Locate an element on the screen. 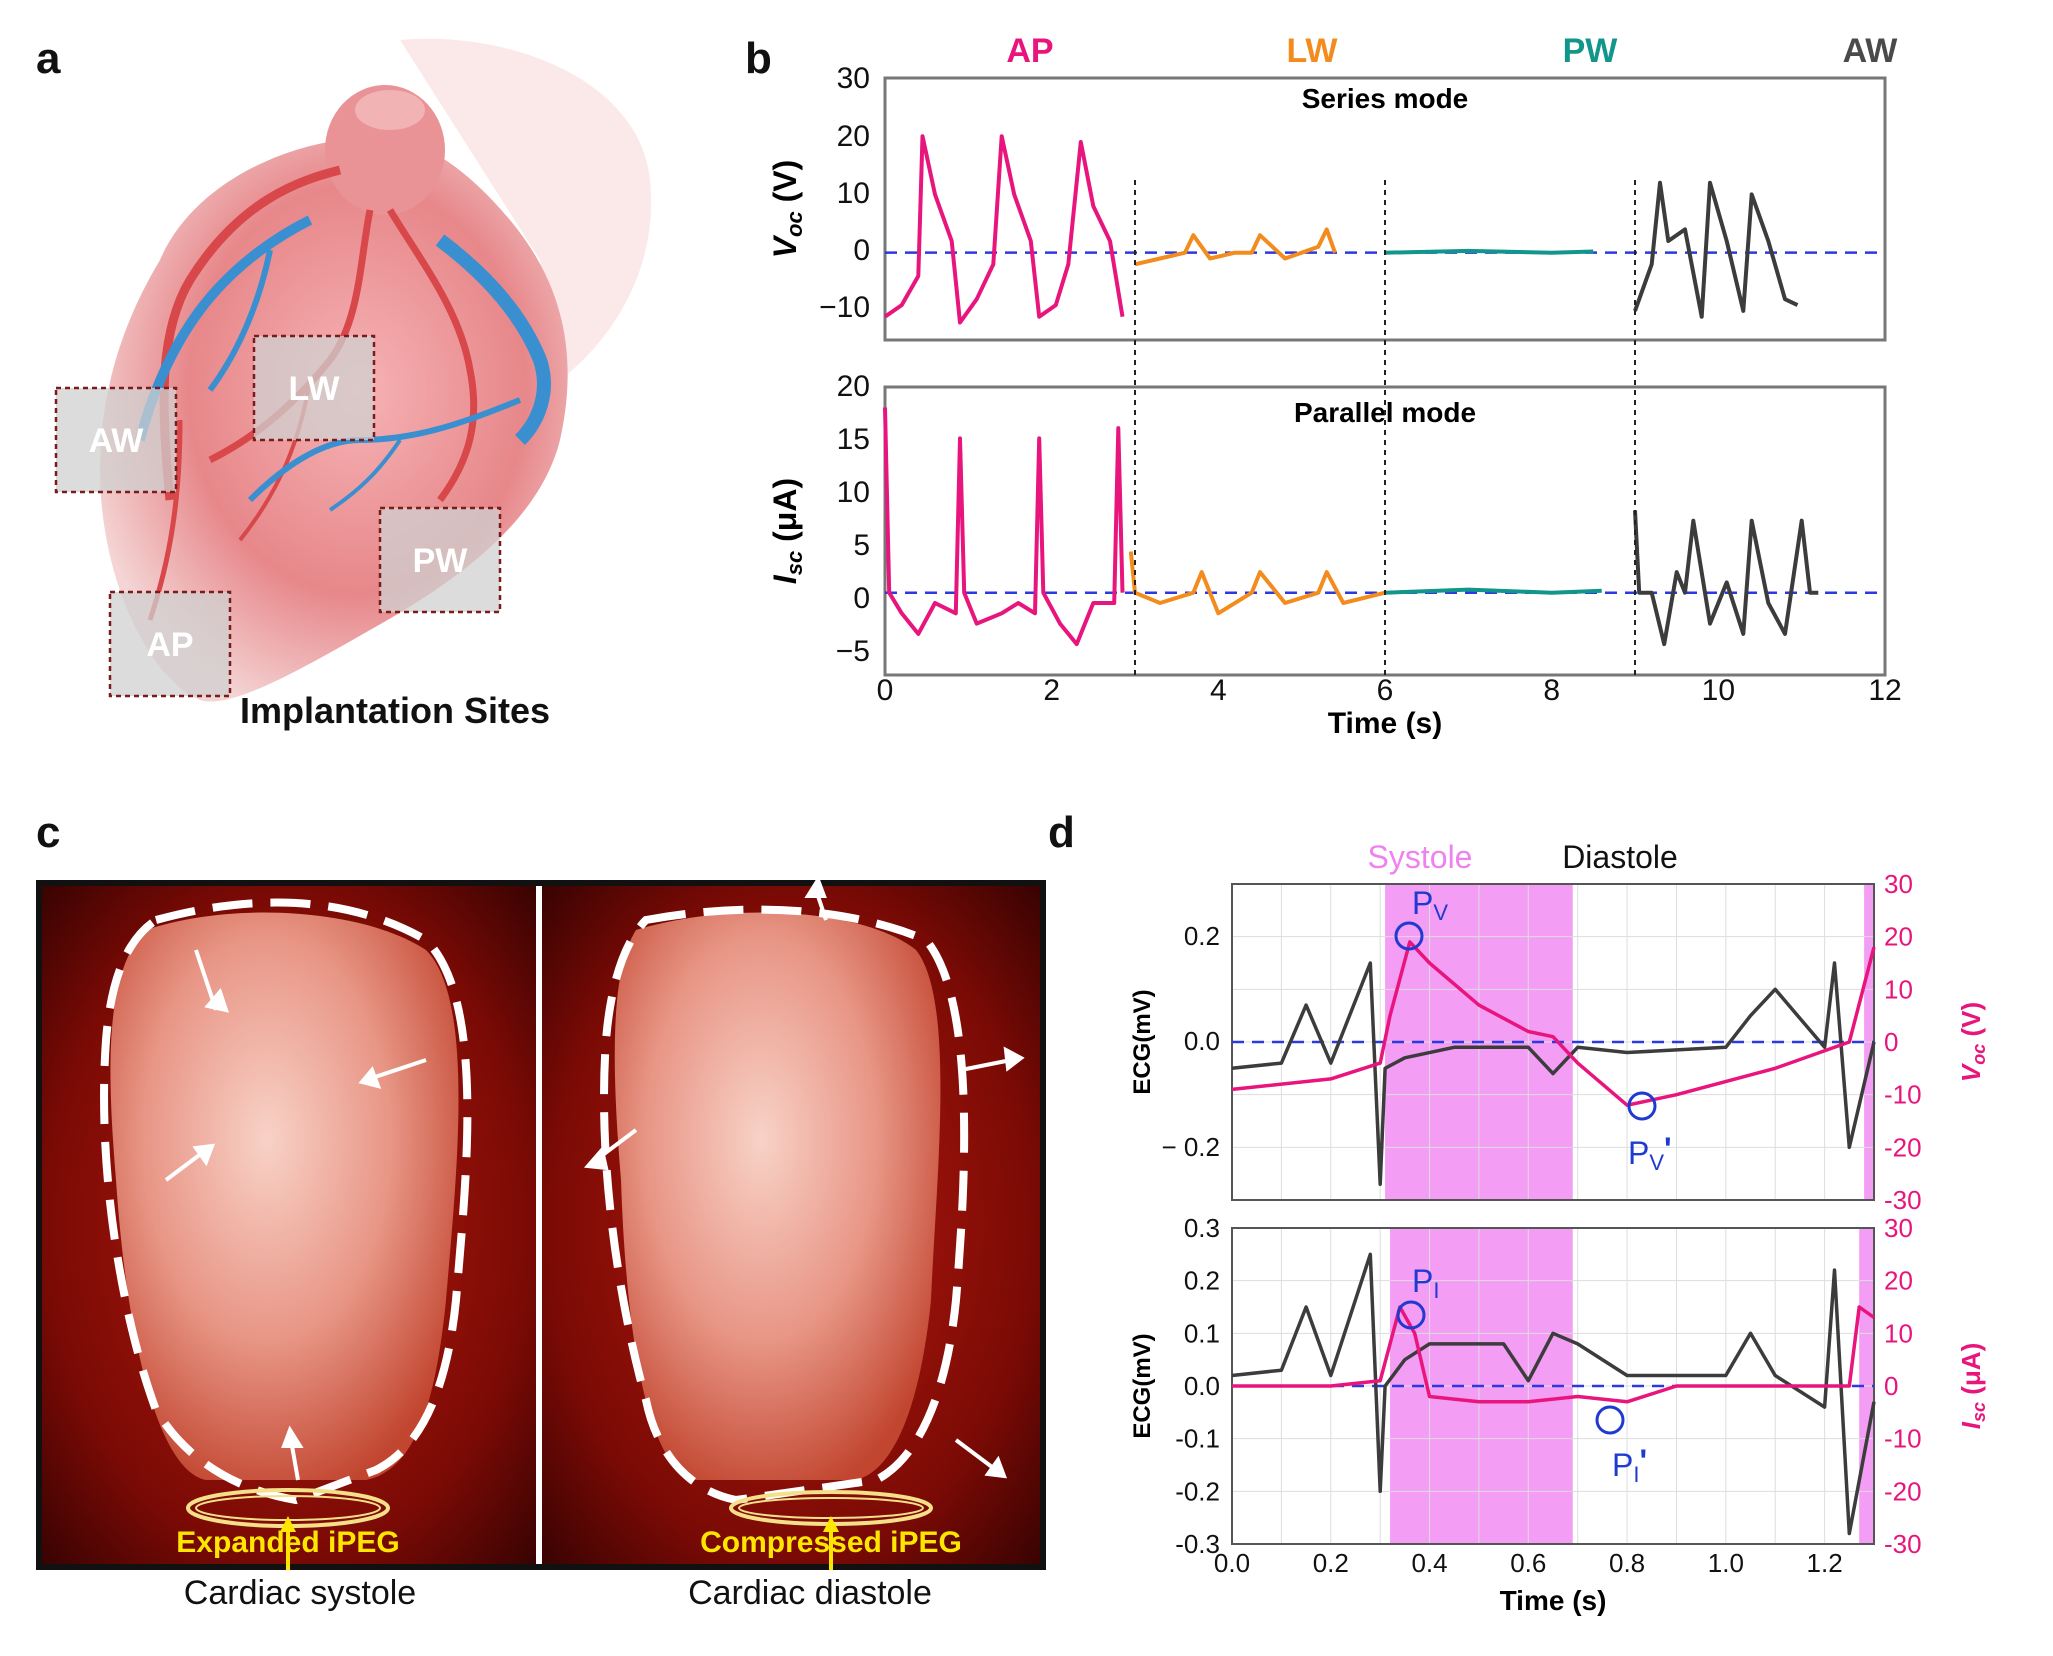 This screenshot has height=1656, width=2053. svg-text: AP is located at coordinates (169, 645).